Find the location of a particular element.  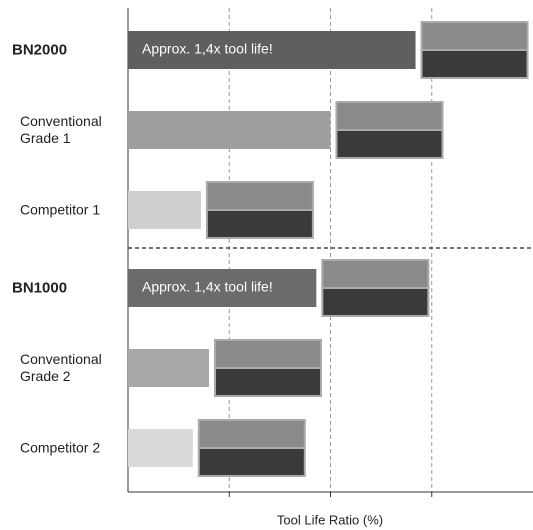

category-label: Conventional Grade 2 is located at coordinates (61, 367).